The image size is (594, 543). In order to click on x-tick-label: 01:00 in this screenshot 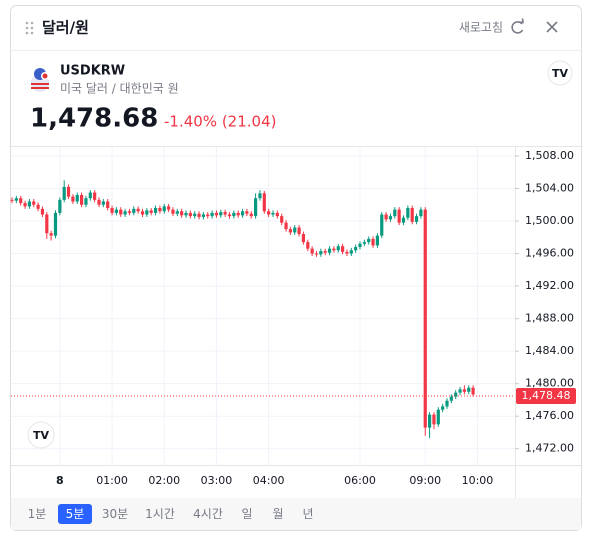, I will do `click(112, 480)`.